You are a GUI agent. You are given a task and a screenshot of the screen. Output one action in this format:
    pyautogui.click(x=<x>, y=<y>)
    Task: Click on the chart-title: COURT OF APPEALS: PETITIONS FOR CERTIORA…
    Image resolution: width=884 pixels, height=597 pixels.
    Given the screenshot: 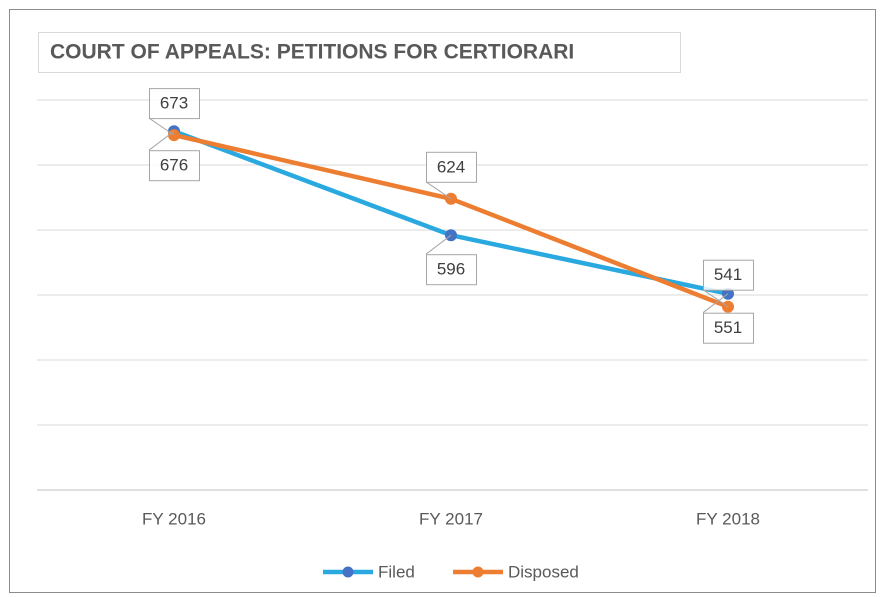 What is the action you would take?
    pyautogui.click(x=312, y=52)
    